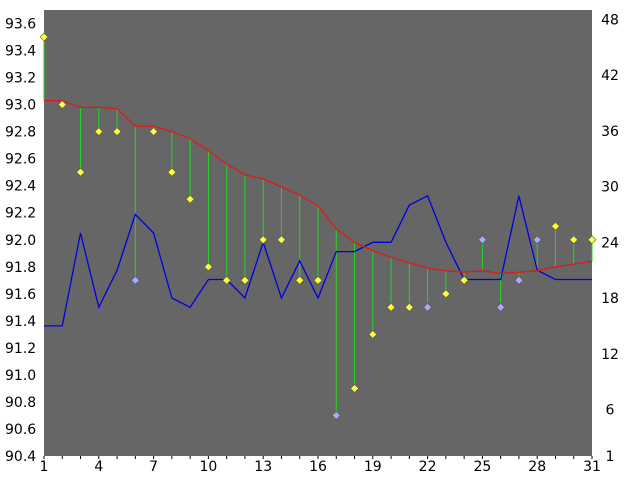  I want to click on y-tick-label: 91.4, so click(20, 322).